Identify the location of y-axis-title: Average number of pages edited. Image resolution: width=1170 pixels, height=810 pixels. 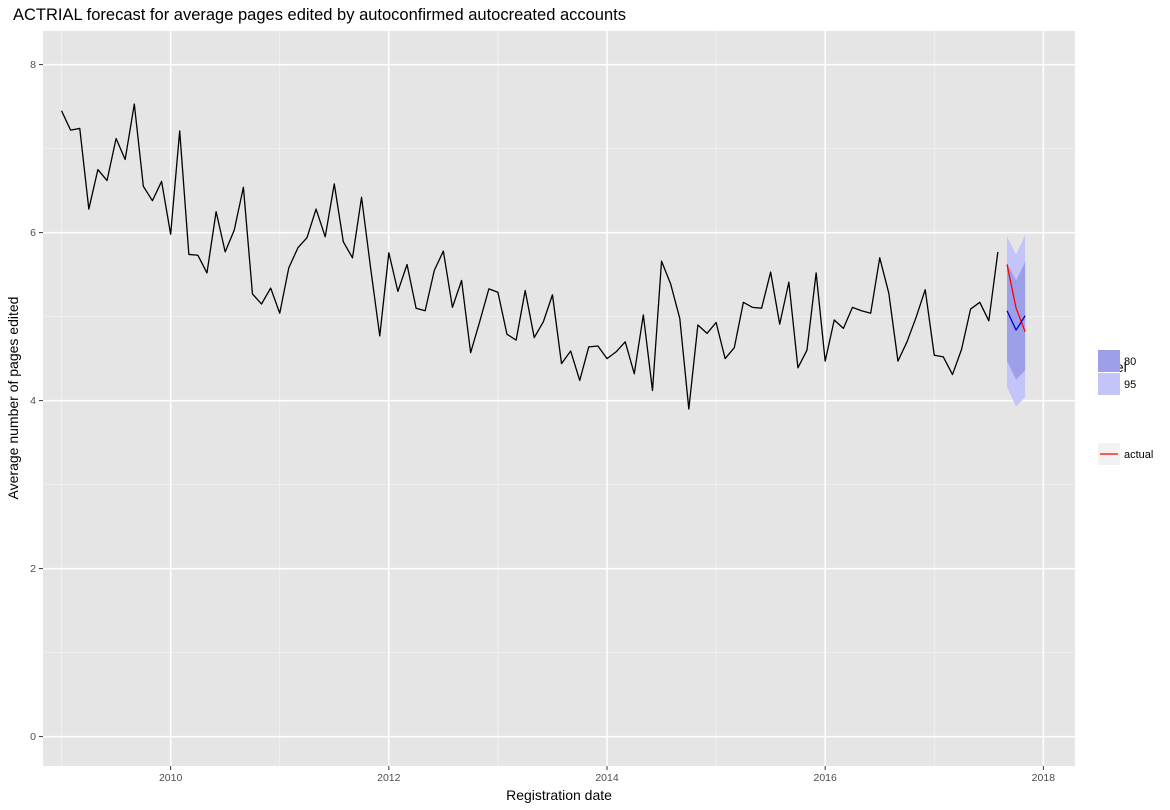
(13, 398).